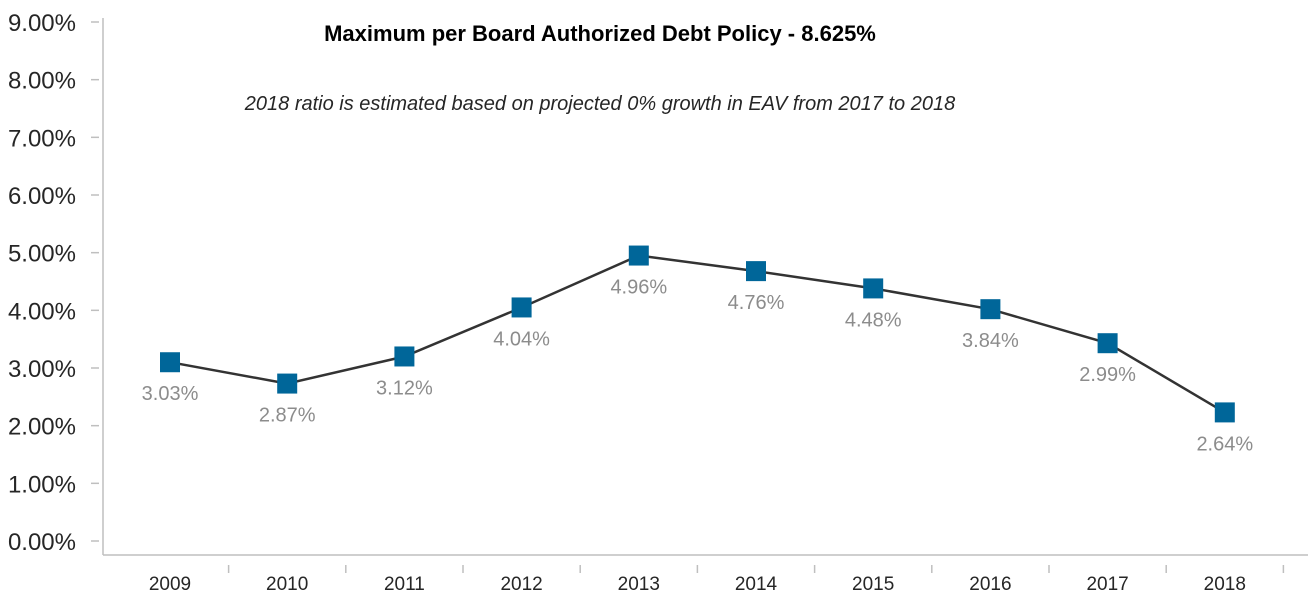 The height and width of the screenshot is (593, 1314). Describe the element at coordinates (42, 254) in the screenshot. I see `y-tick-label: 5.00%` at that location.